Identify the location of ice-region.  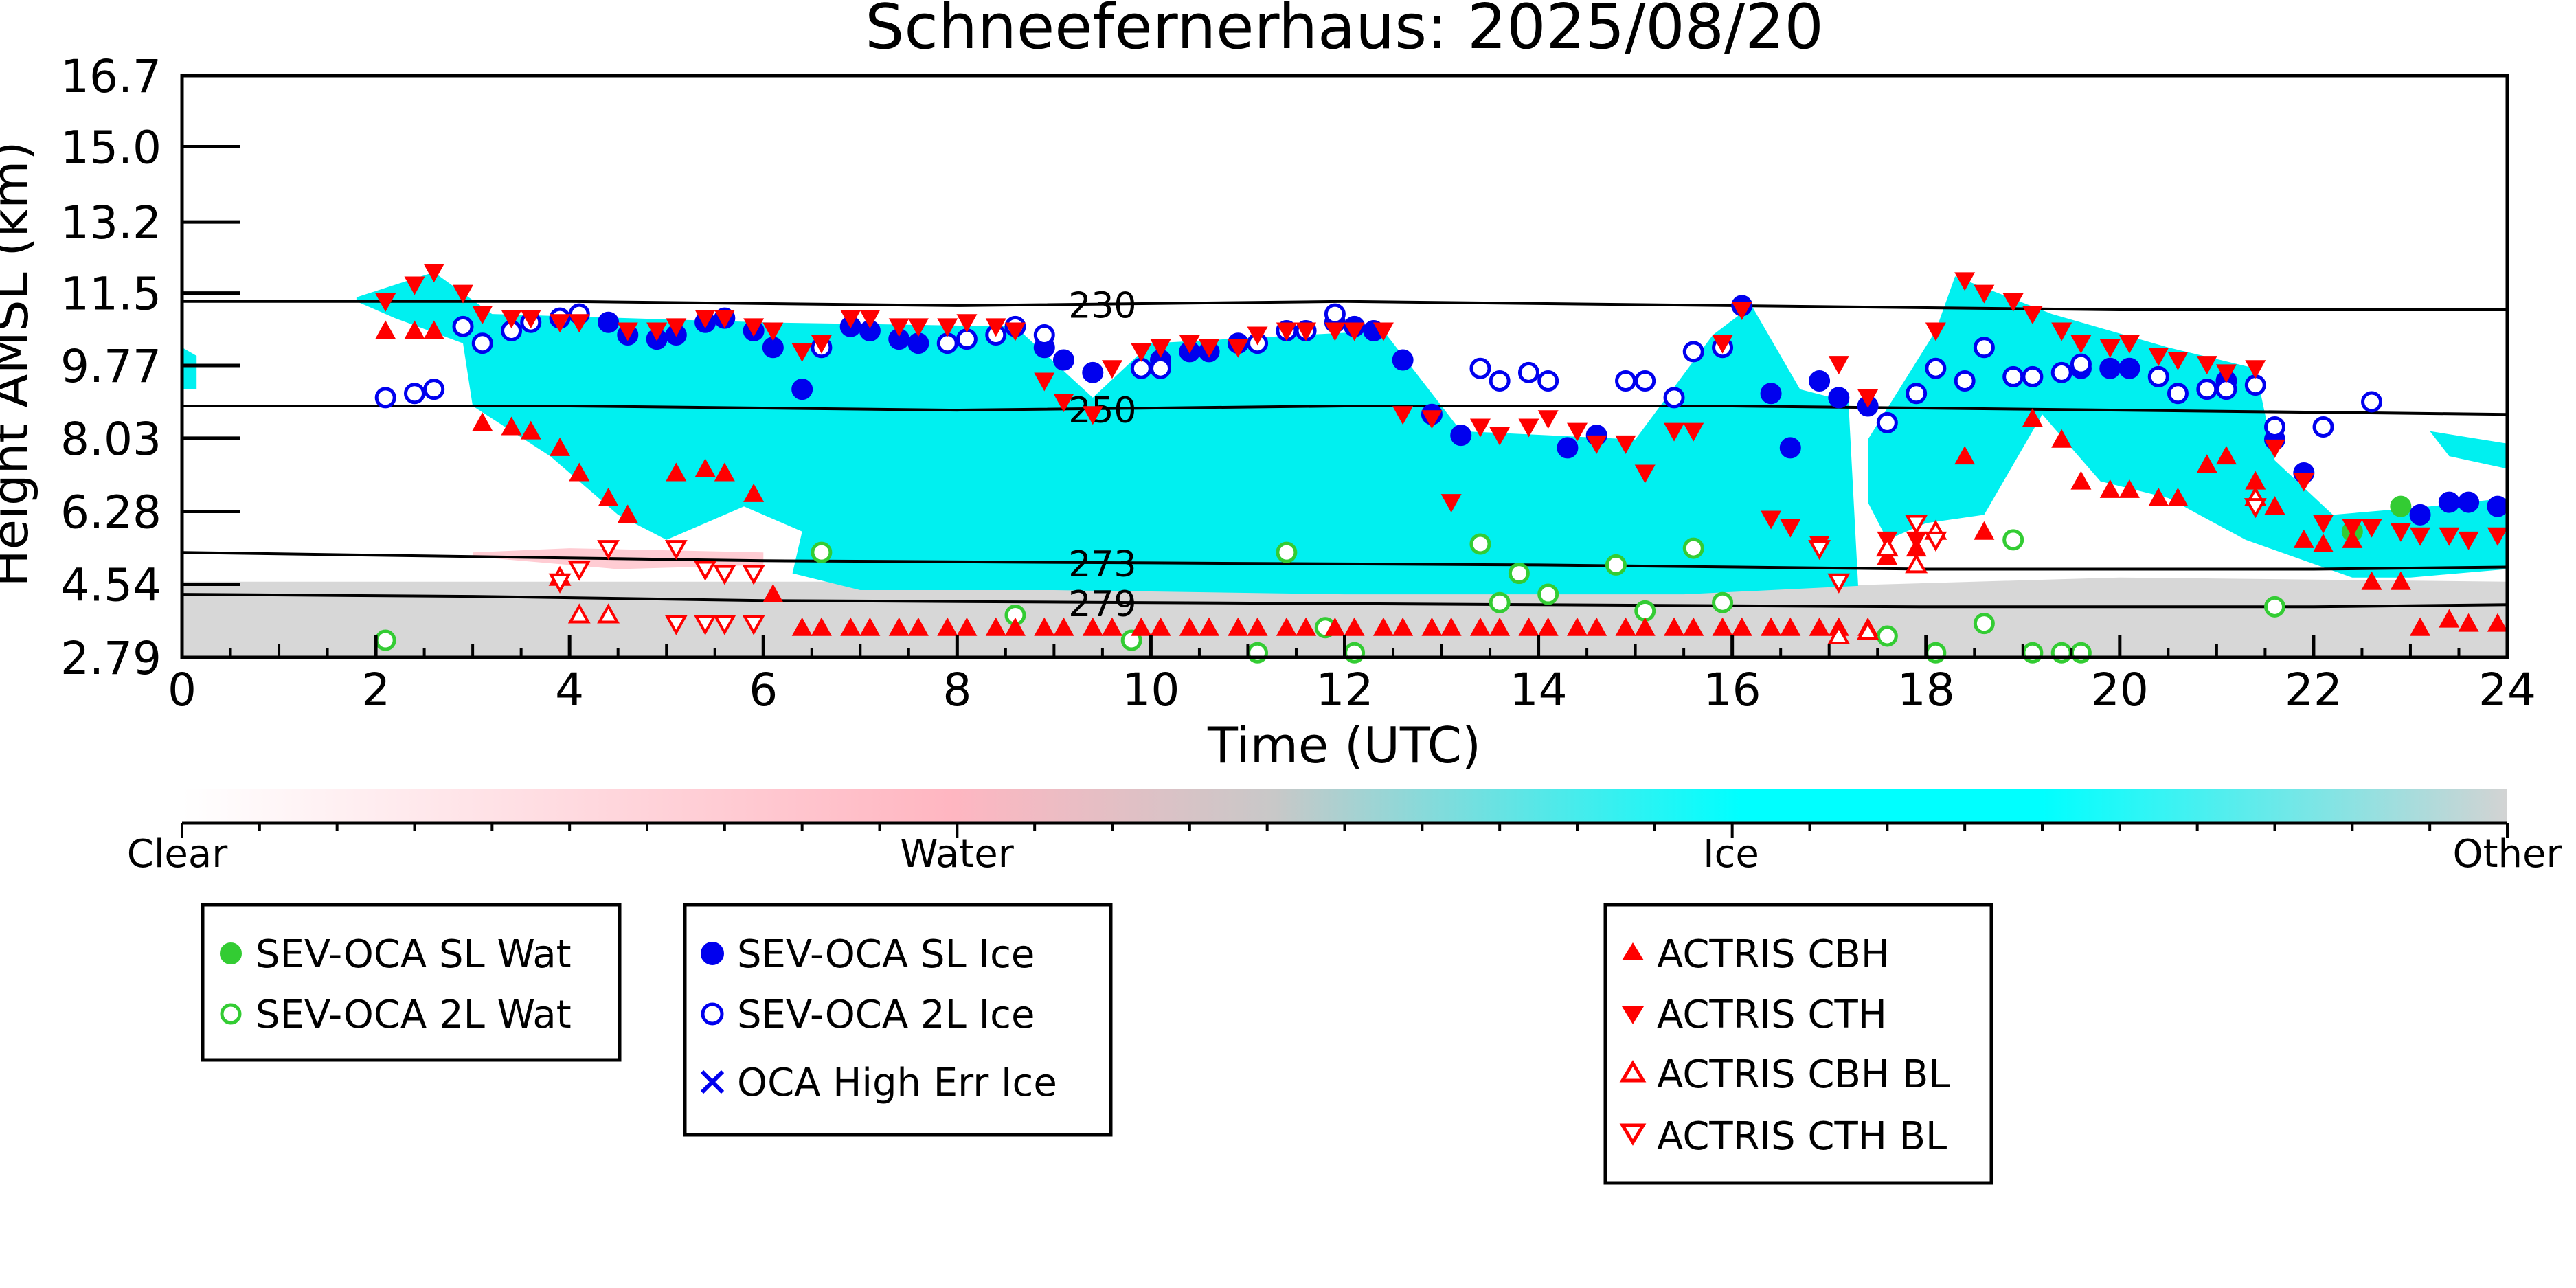
(2187, 427).